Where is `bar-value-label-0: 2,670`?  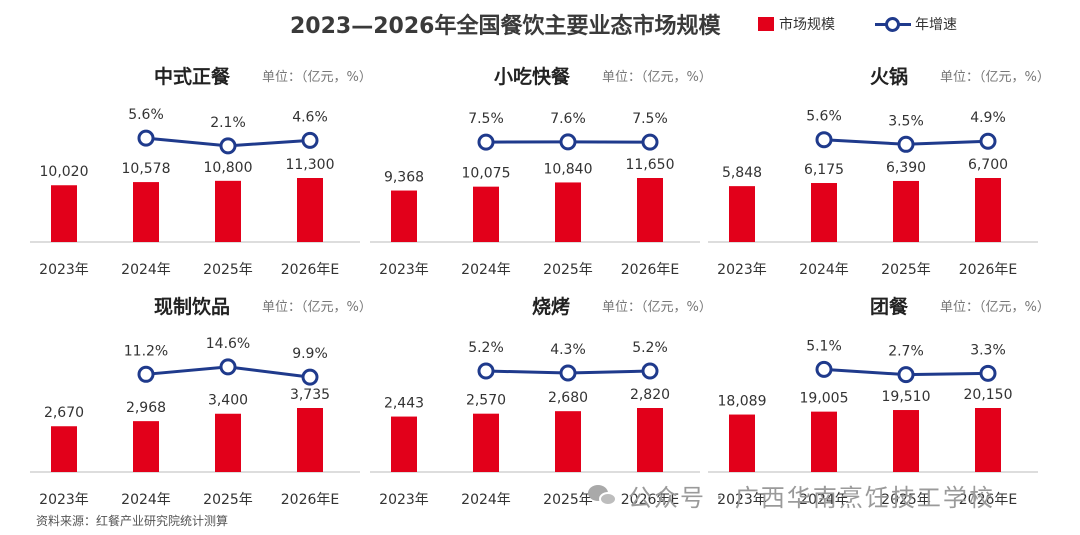 bar-value-label-0: 2,670 is located at coordinates (64, 413).